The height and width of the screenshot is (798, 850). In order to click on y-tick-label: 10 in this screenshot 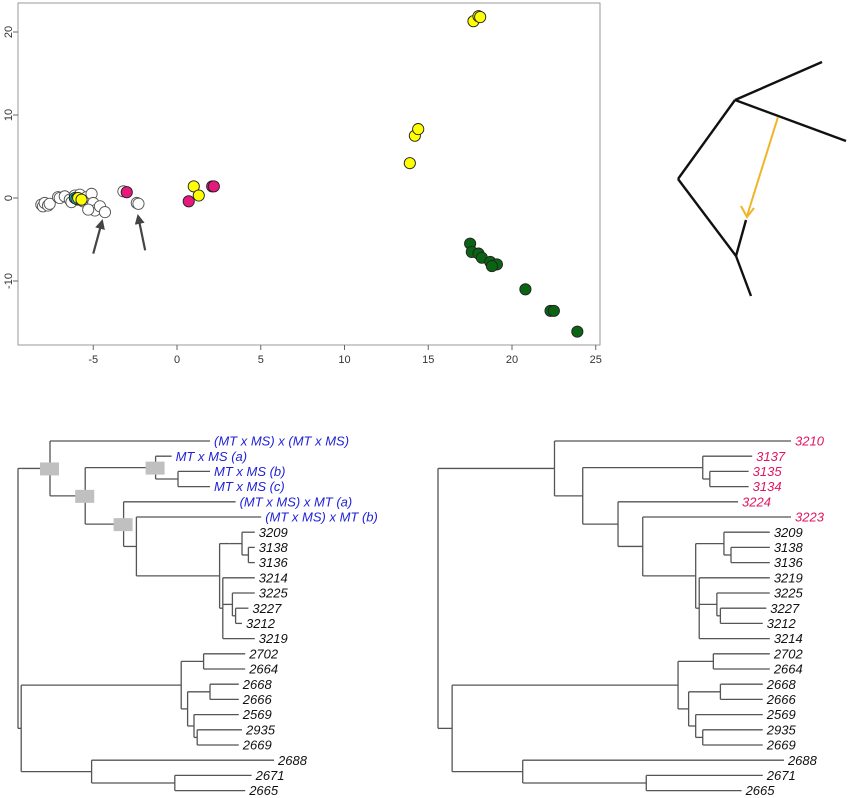, I will do `click(9, 115)`.